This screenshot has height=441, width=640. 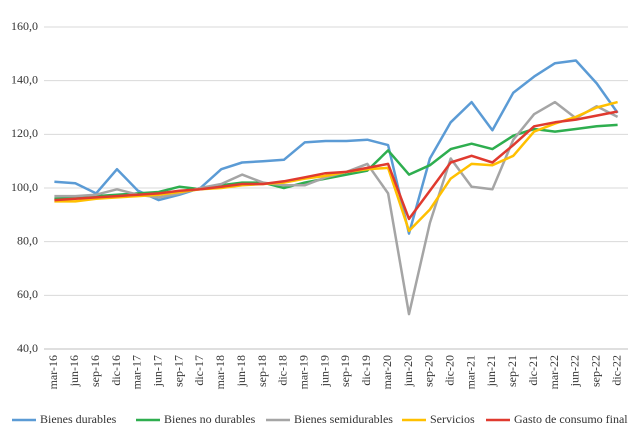 What do you see at coordinates (116, 370) in the screenshot?
I see `x-tick-label: dic-16` at bounding box center [116, 370].